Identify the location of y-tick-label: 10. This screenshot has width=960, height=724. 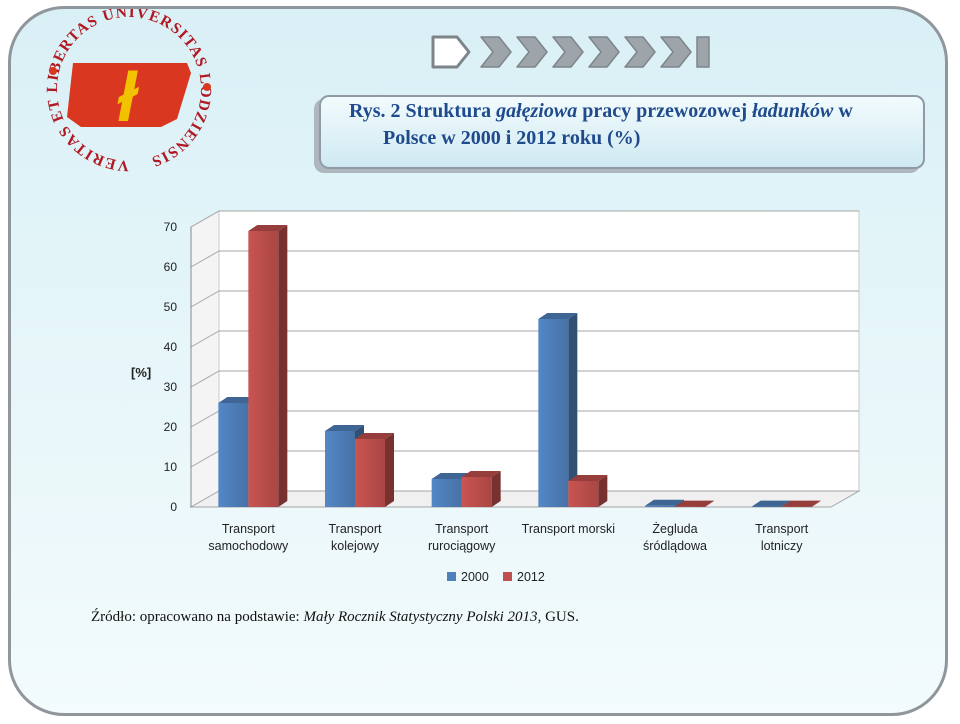
(171, 467).